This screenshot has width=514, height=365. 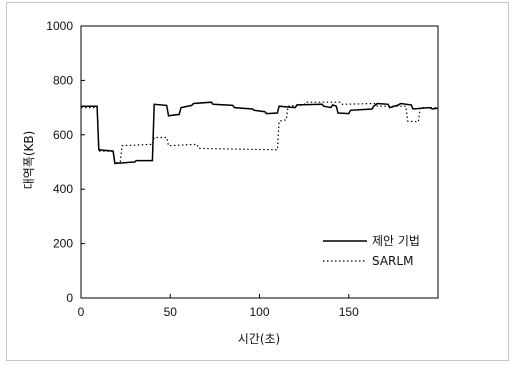 What do you see at coordinates (69, 298) in the screenshot?
I see `y-tick-label: 0` at bounding box center [69, 298].